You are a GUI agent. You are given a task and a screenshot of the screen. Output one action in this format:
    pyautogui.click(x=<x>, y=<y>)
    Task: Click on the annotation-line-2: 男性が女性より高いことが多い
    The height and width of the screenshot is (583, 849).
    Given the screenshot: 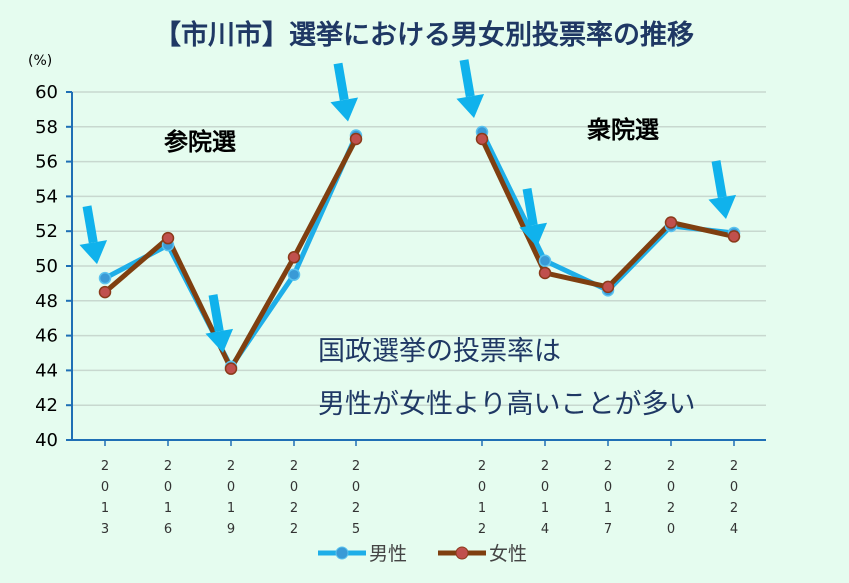 What is the action you would take?
    pyautogui.click(x=506, y=404)
    